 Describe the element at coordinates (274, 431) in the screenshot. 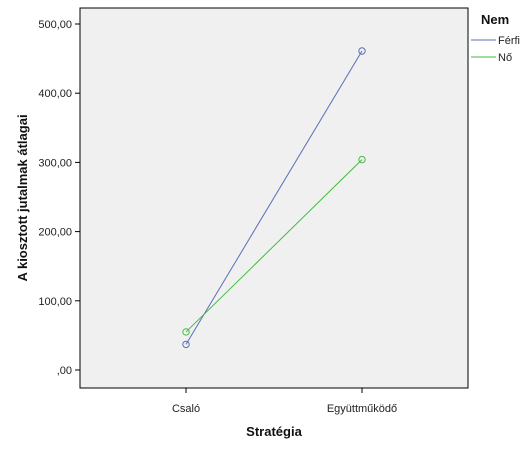

I see `x-axis-title: Stratégia` at that location.